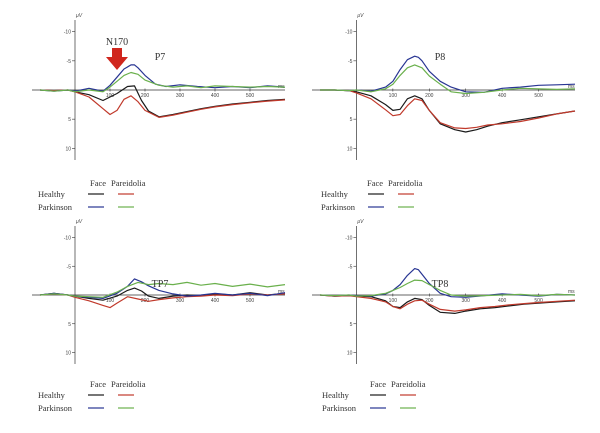 Image resolution: width=600 pixels, height=433 pixels. What do you see at coordinates (374, 396) in the screenshot?
I see `legend-bottom-right: Face Pareidolia Healthy Parkinson` at bounding box center [374, 396].